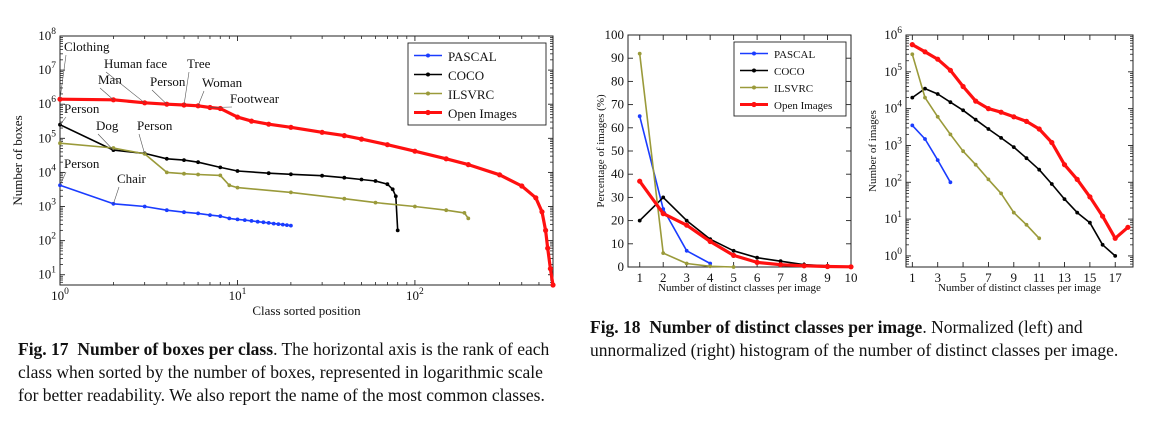 Image resolution: width=1149 pixels, height=441 pixels. I want to click on x-tick-label: 13, so click(1064, 277).